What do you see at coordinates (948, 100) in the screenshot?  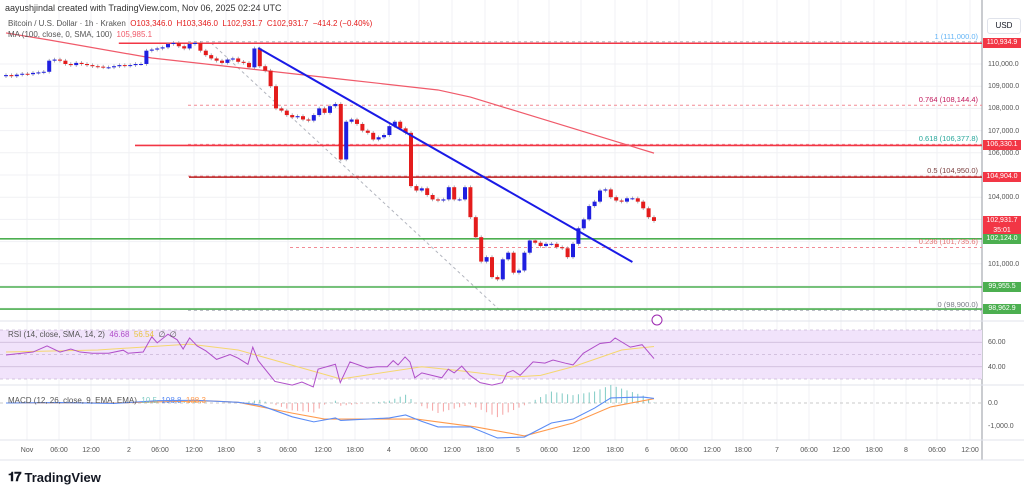 I see `fib-level-label: 0.764 (108,144.4)` at bounding box center [948, 100].